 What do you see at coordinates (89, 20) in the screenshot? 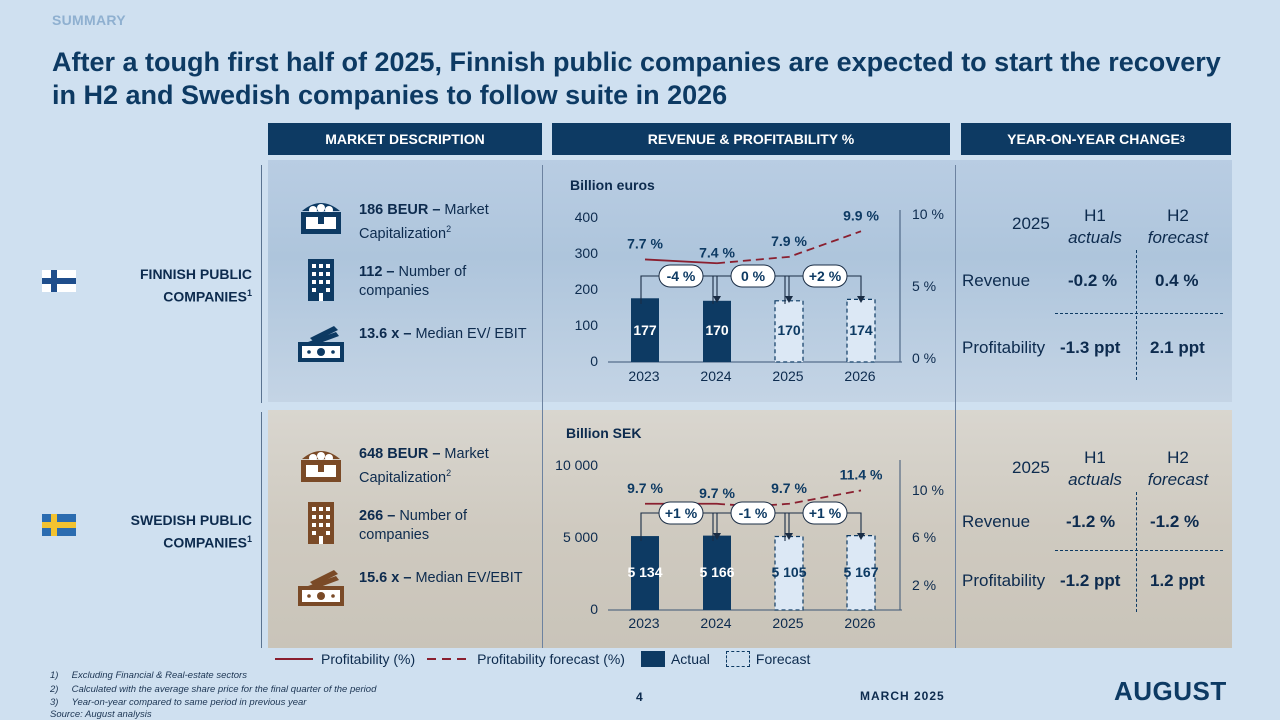
I see `section-label: SUMMARY` at bounding box center [89, 20].